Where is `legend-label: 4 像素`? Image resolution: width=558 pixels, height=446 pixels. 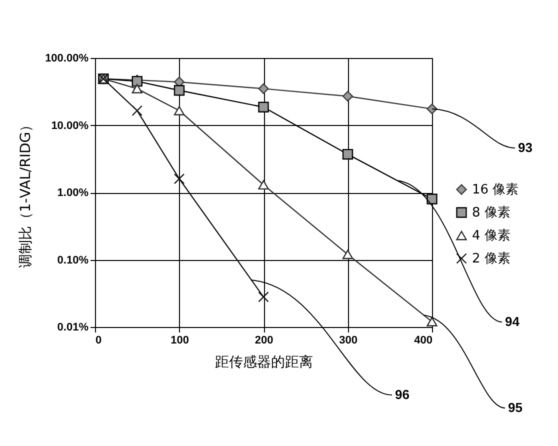
legend-label: 4 像素 is located at coordinates (491, 236).